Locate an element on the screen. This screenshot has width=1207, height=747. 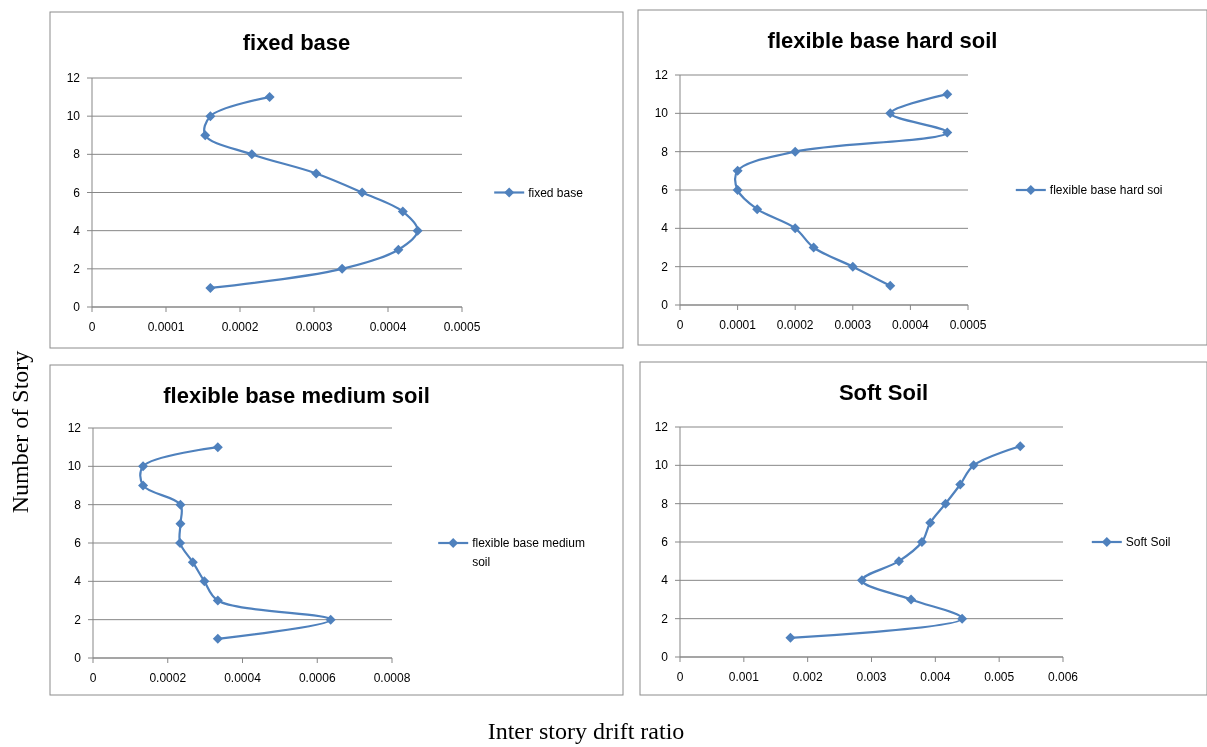
legend-label: flexible base hard soi is located at coordinates (1106, 190).